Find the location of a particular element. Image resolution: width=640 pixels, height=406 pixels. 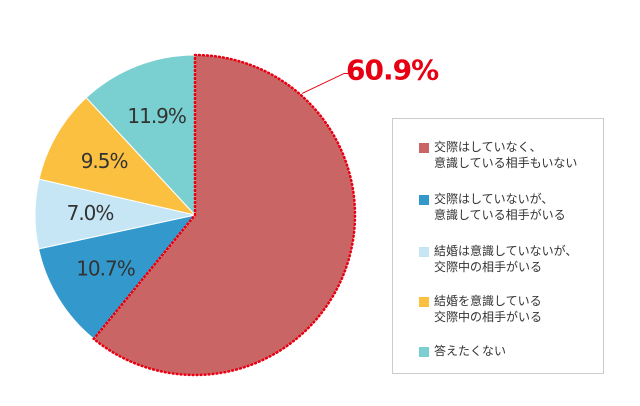

legend-item: 交際はしていないが、 意識している相手がいる is located at coordinates (492, 207).